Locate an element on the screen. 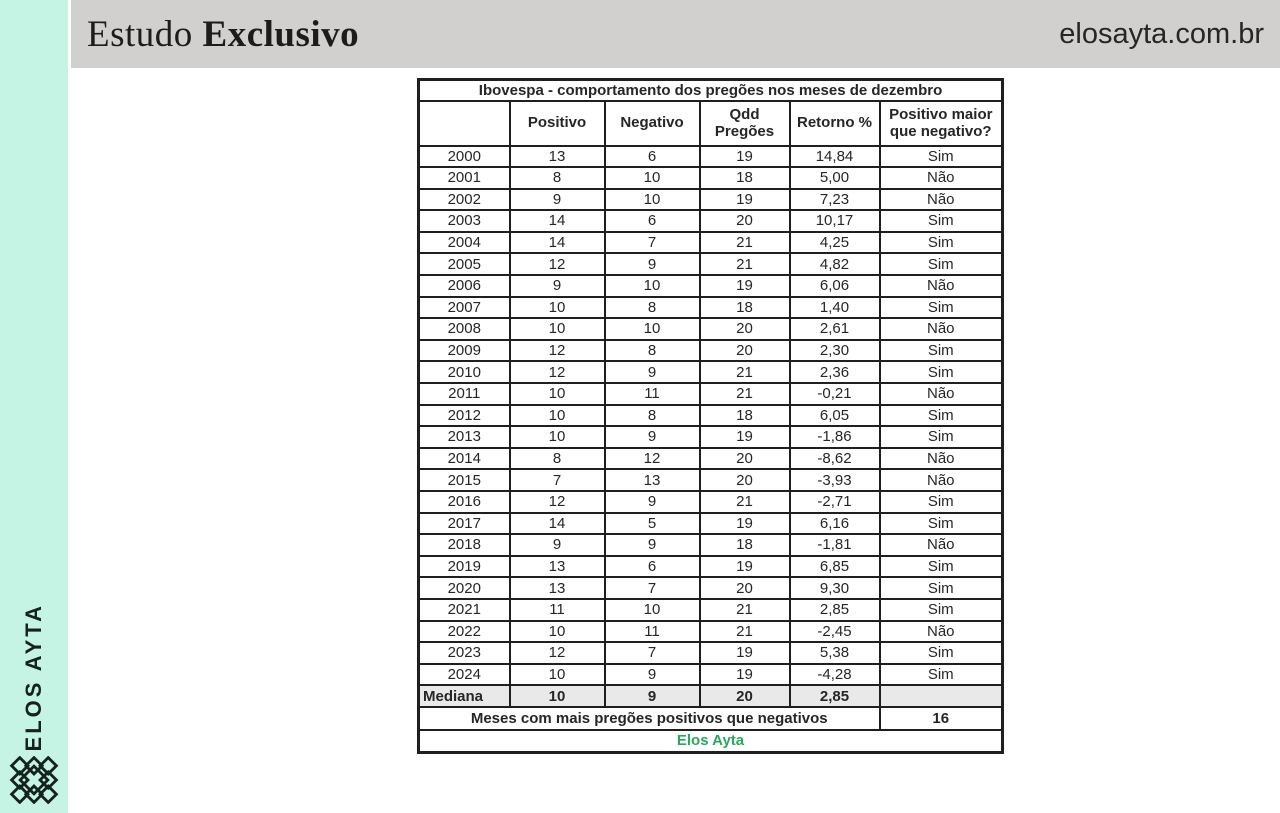 The image size is (1280, 813). page-title: Estudo Exclusivo is located at coordinates (223, 34).